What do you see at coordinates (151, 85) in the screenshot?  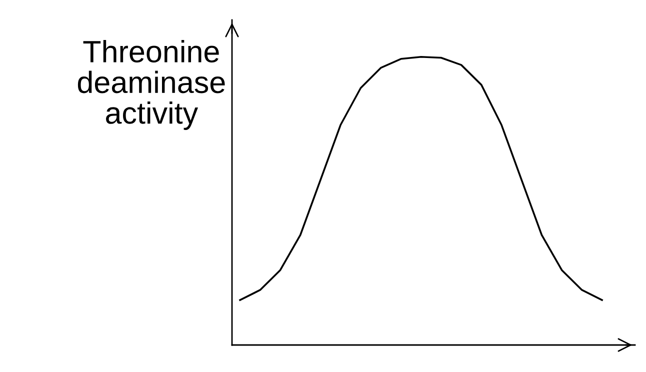 I see `y-axis-title: Threonine deaminase activity` at bounding box center [151, 85].